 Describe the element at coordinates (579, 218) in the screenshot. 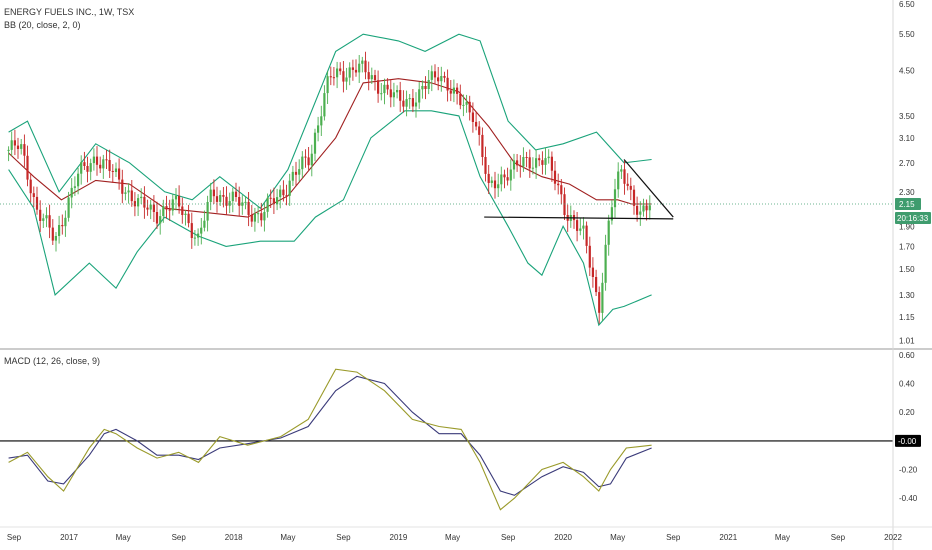

I see `support-trendline` at that location.